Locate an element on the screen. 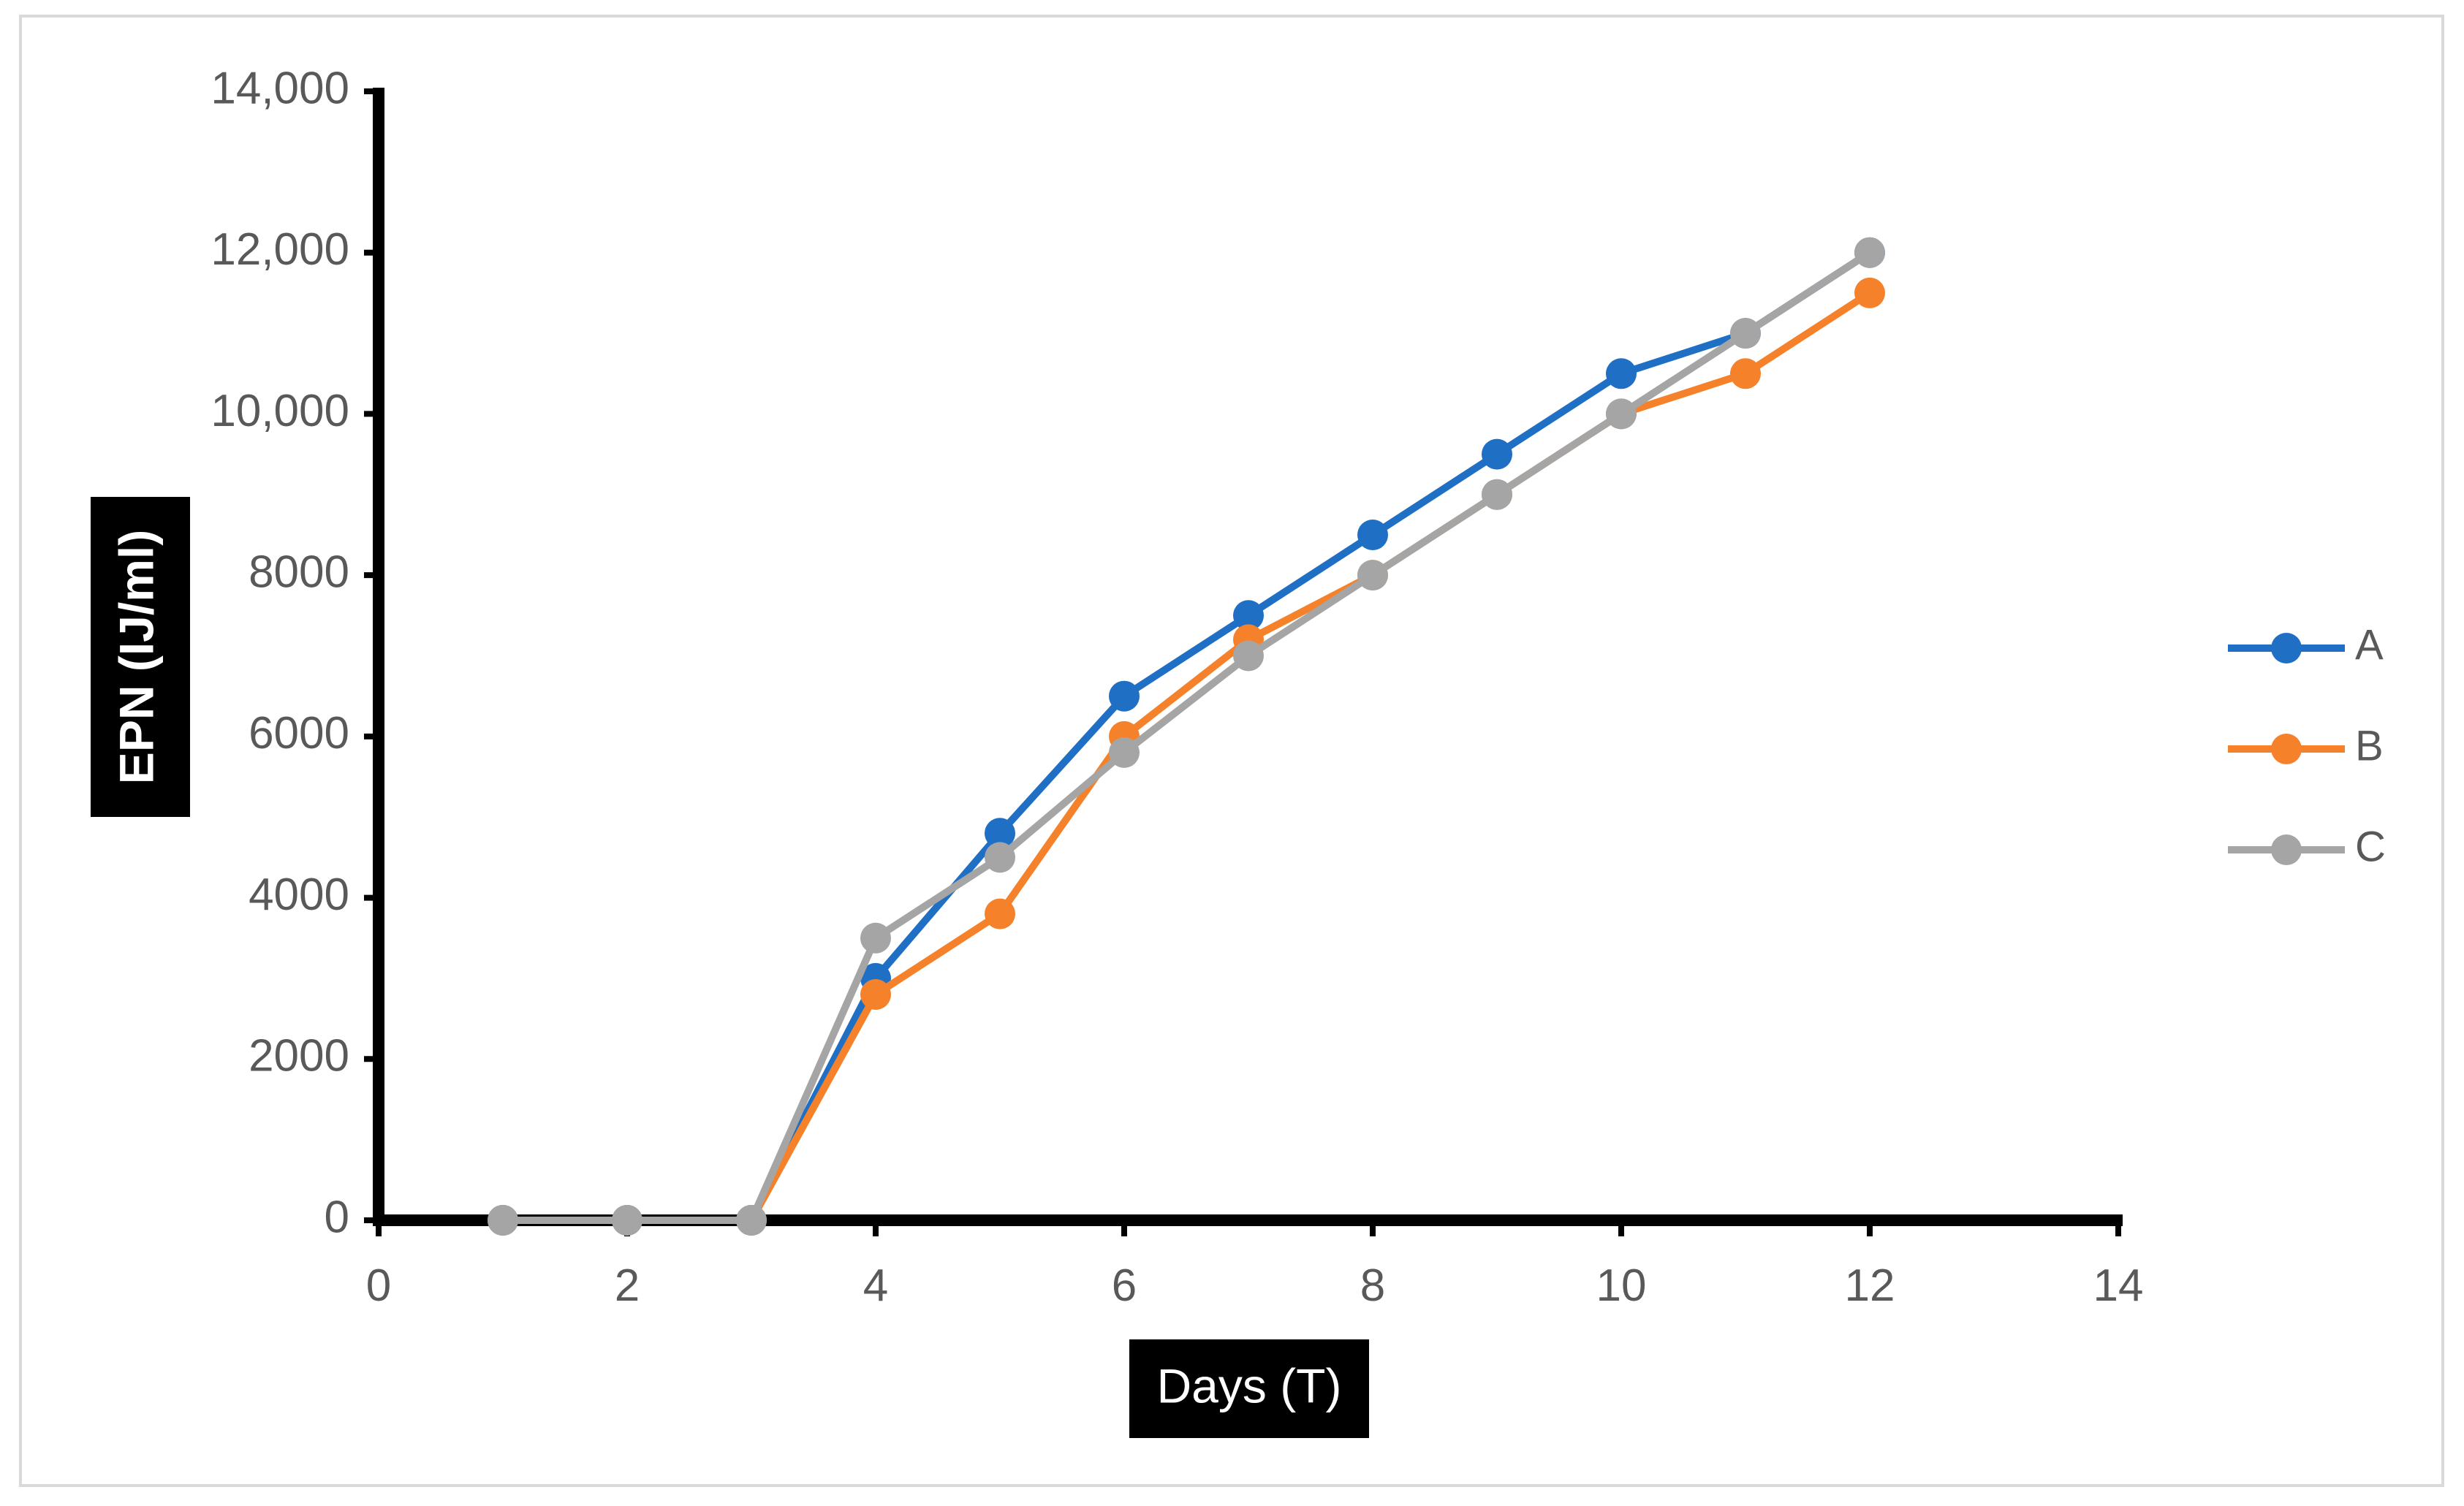  y-tick-label: 6000 is located at coordinates (299, 733).